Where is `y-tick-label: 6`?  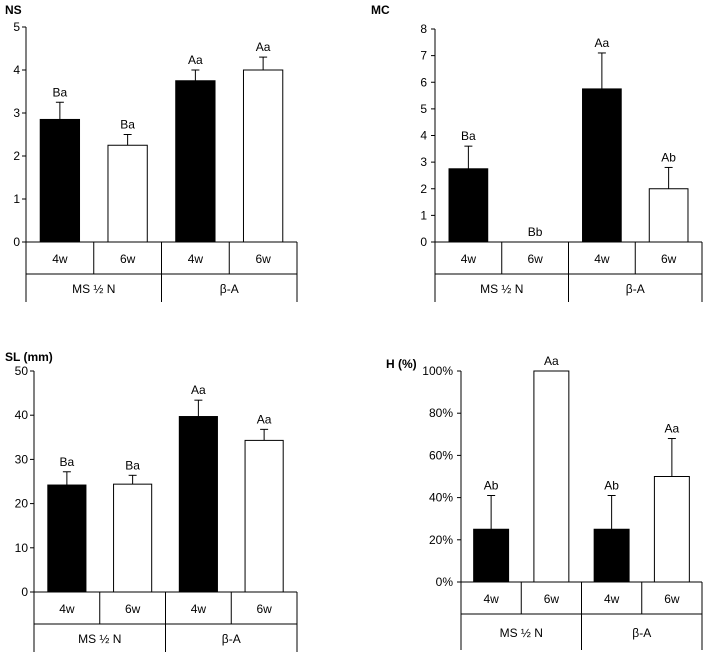 y-tick-label: 6 is located at coordinates (423, 82).